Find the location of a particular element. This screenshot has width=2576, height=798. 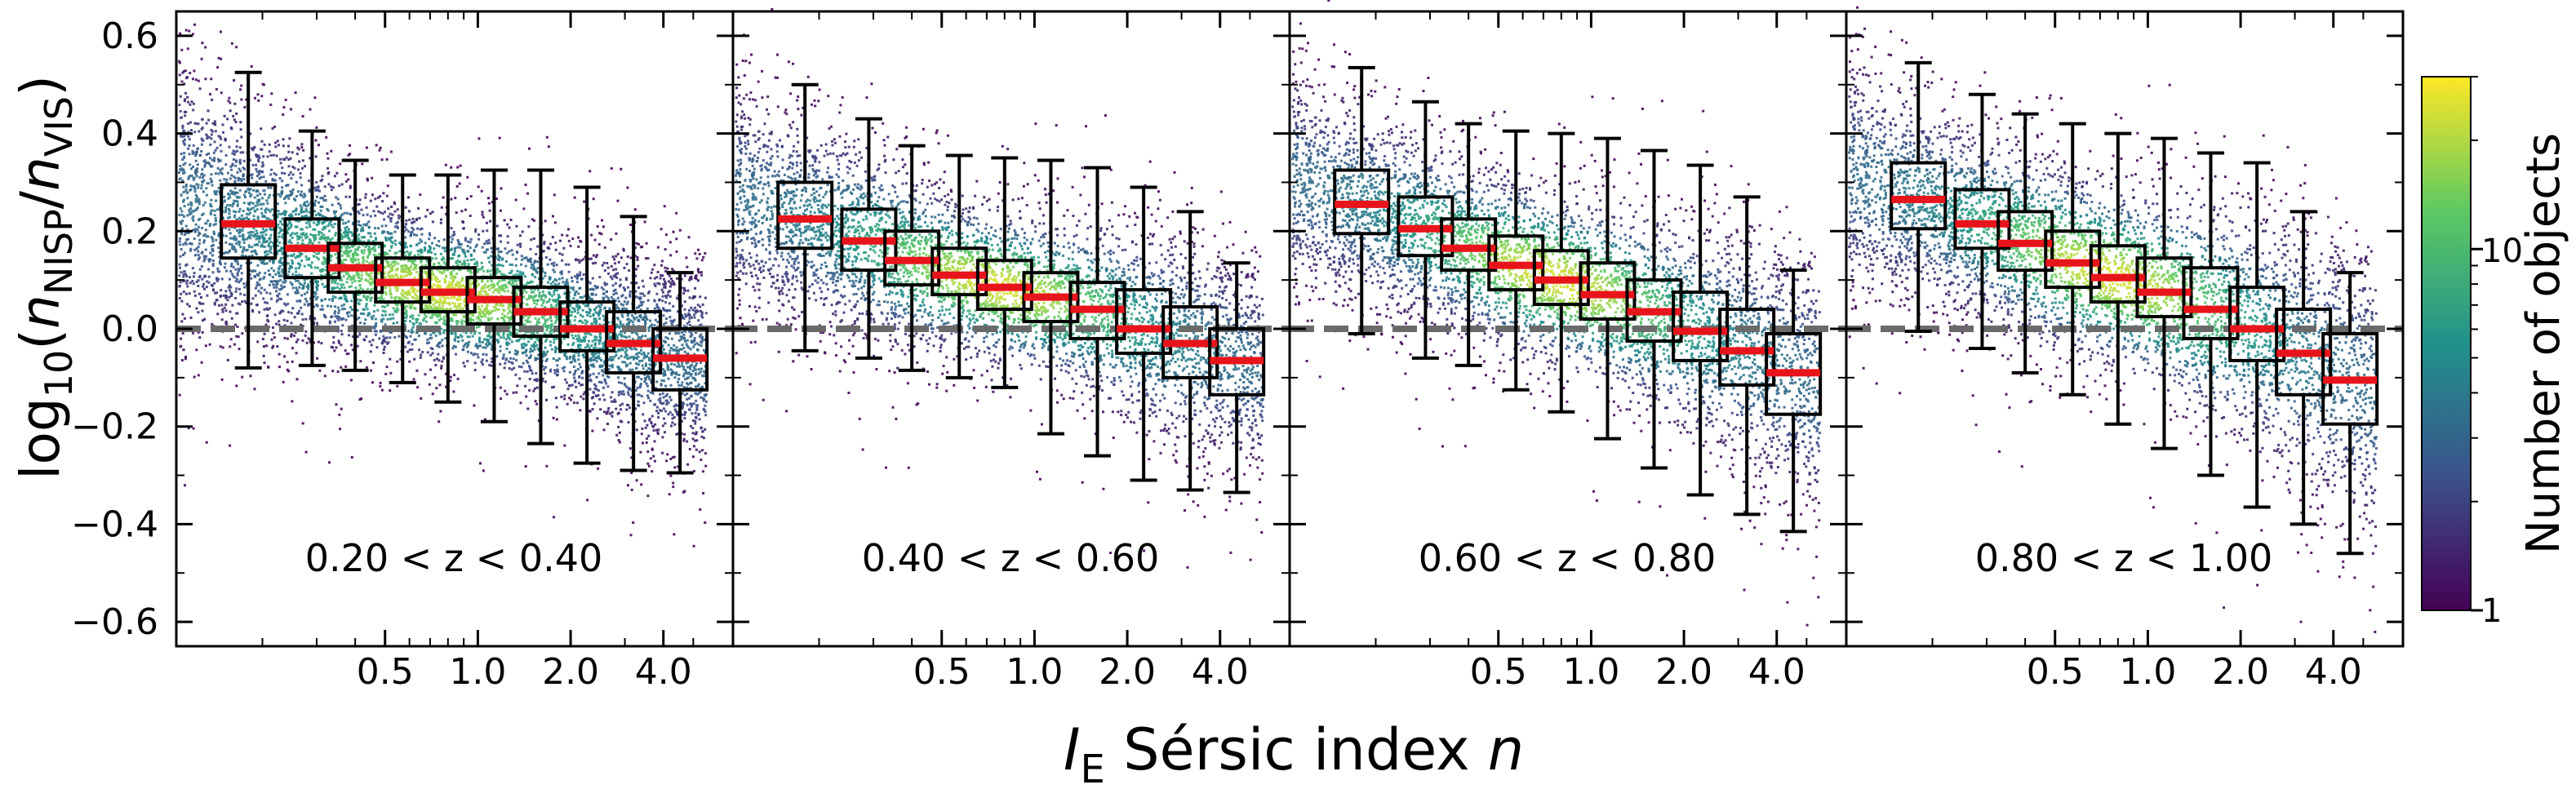

panel-label-2: 0.40 < z < 0.60 is located at coordinates (1011, 558).